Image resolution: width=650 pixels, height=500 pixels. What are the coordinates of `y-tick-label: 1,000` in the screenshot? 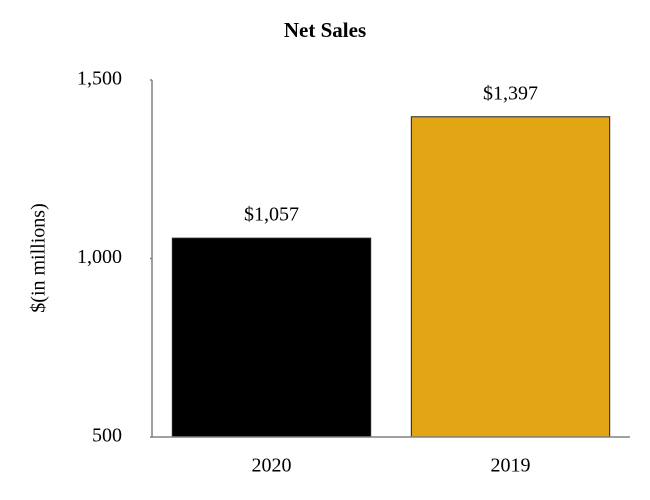 It's located at (99, 257).